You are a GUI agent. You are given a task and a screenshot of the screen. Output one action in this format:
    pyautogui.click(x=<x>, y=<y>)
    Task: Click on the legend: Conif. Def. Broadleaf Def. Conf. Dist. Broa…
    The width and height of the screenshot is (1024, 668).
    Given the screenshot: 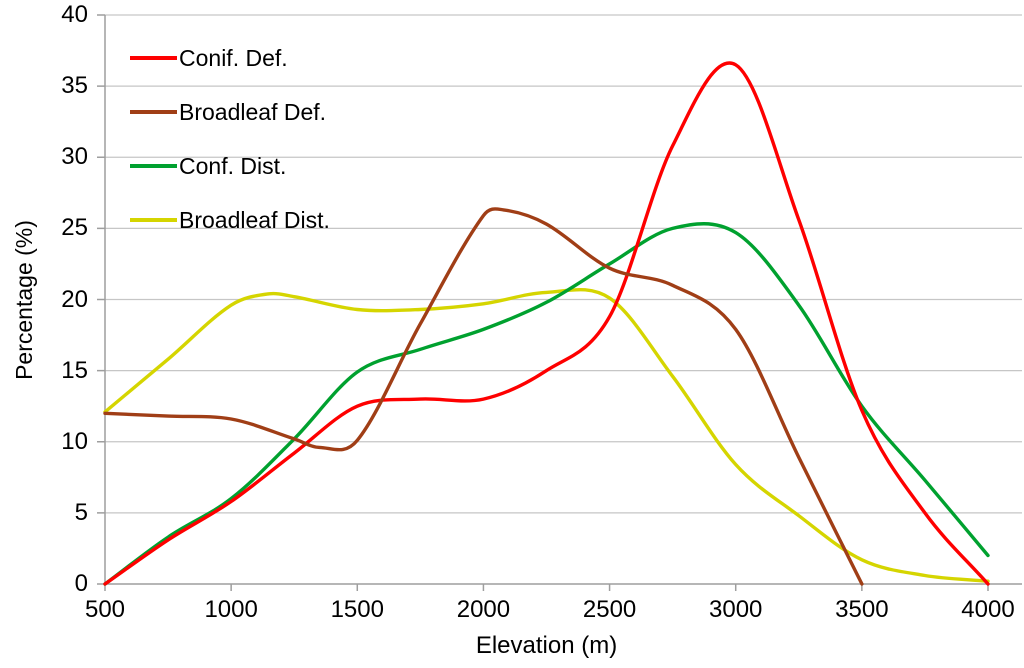 What is the action you would take?
    pyautogui.click(x=230, y=152)
    